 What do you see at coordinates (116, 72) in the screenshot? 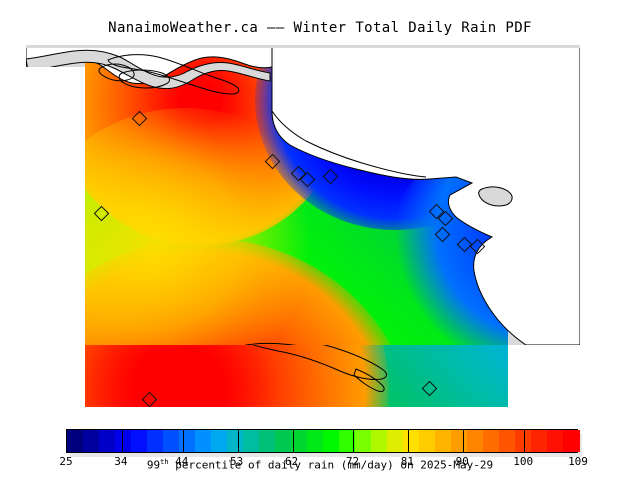
I see `island-small-left` at bounding box center [116, 72].